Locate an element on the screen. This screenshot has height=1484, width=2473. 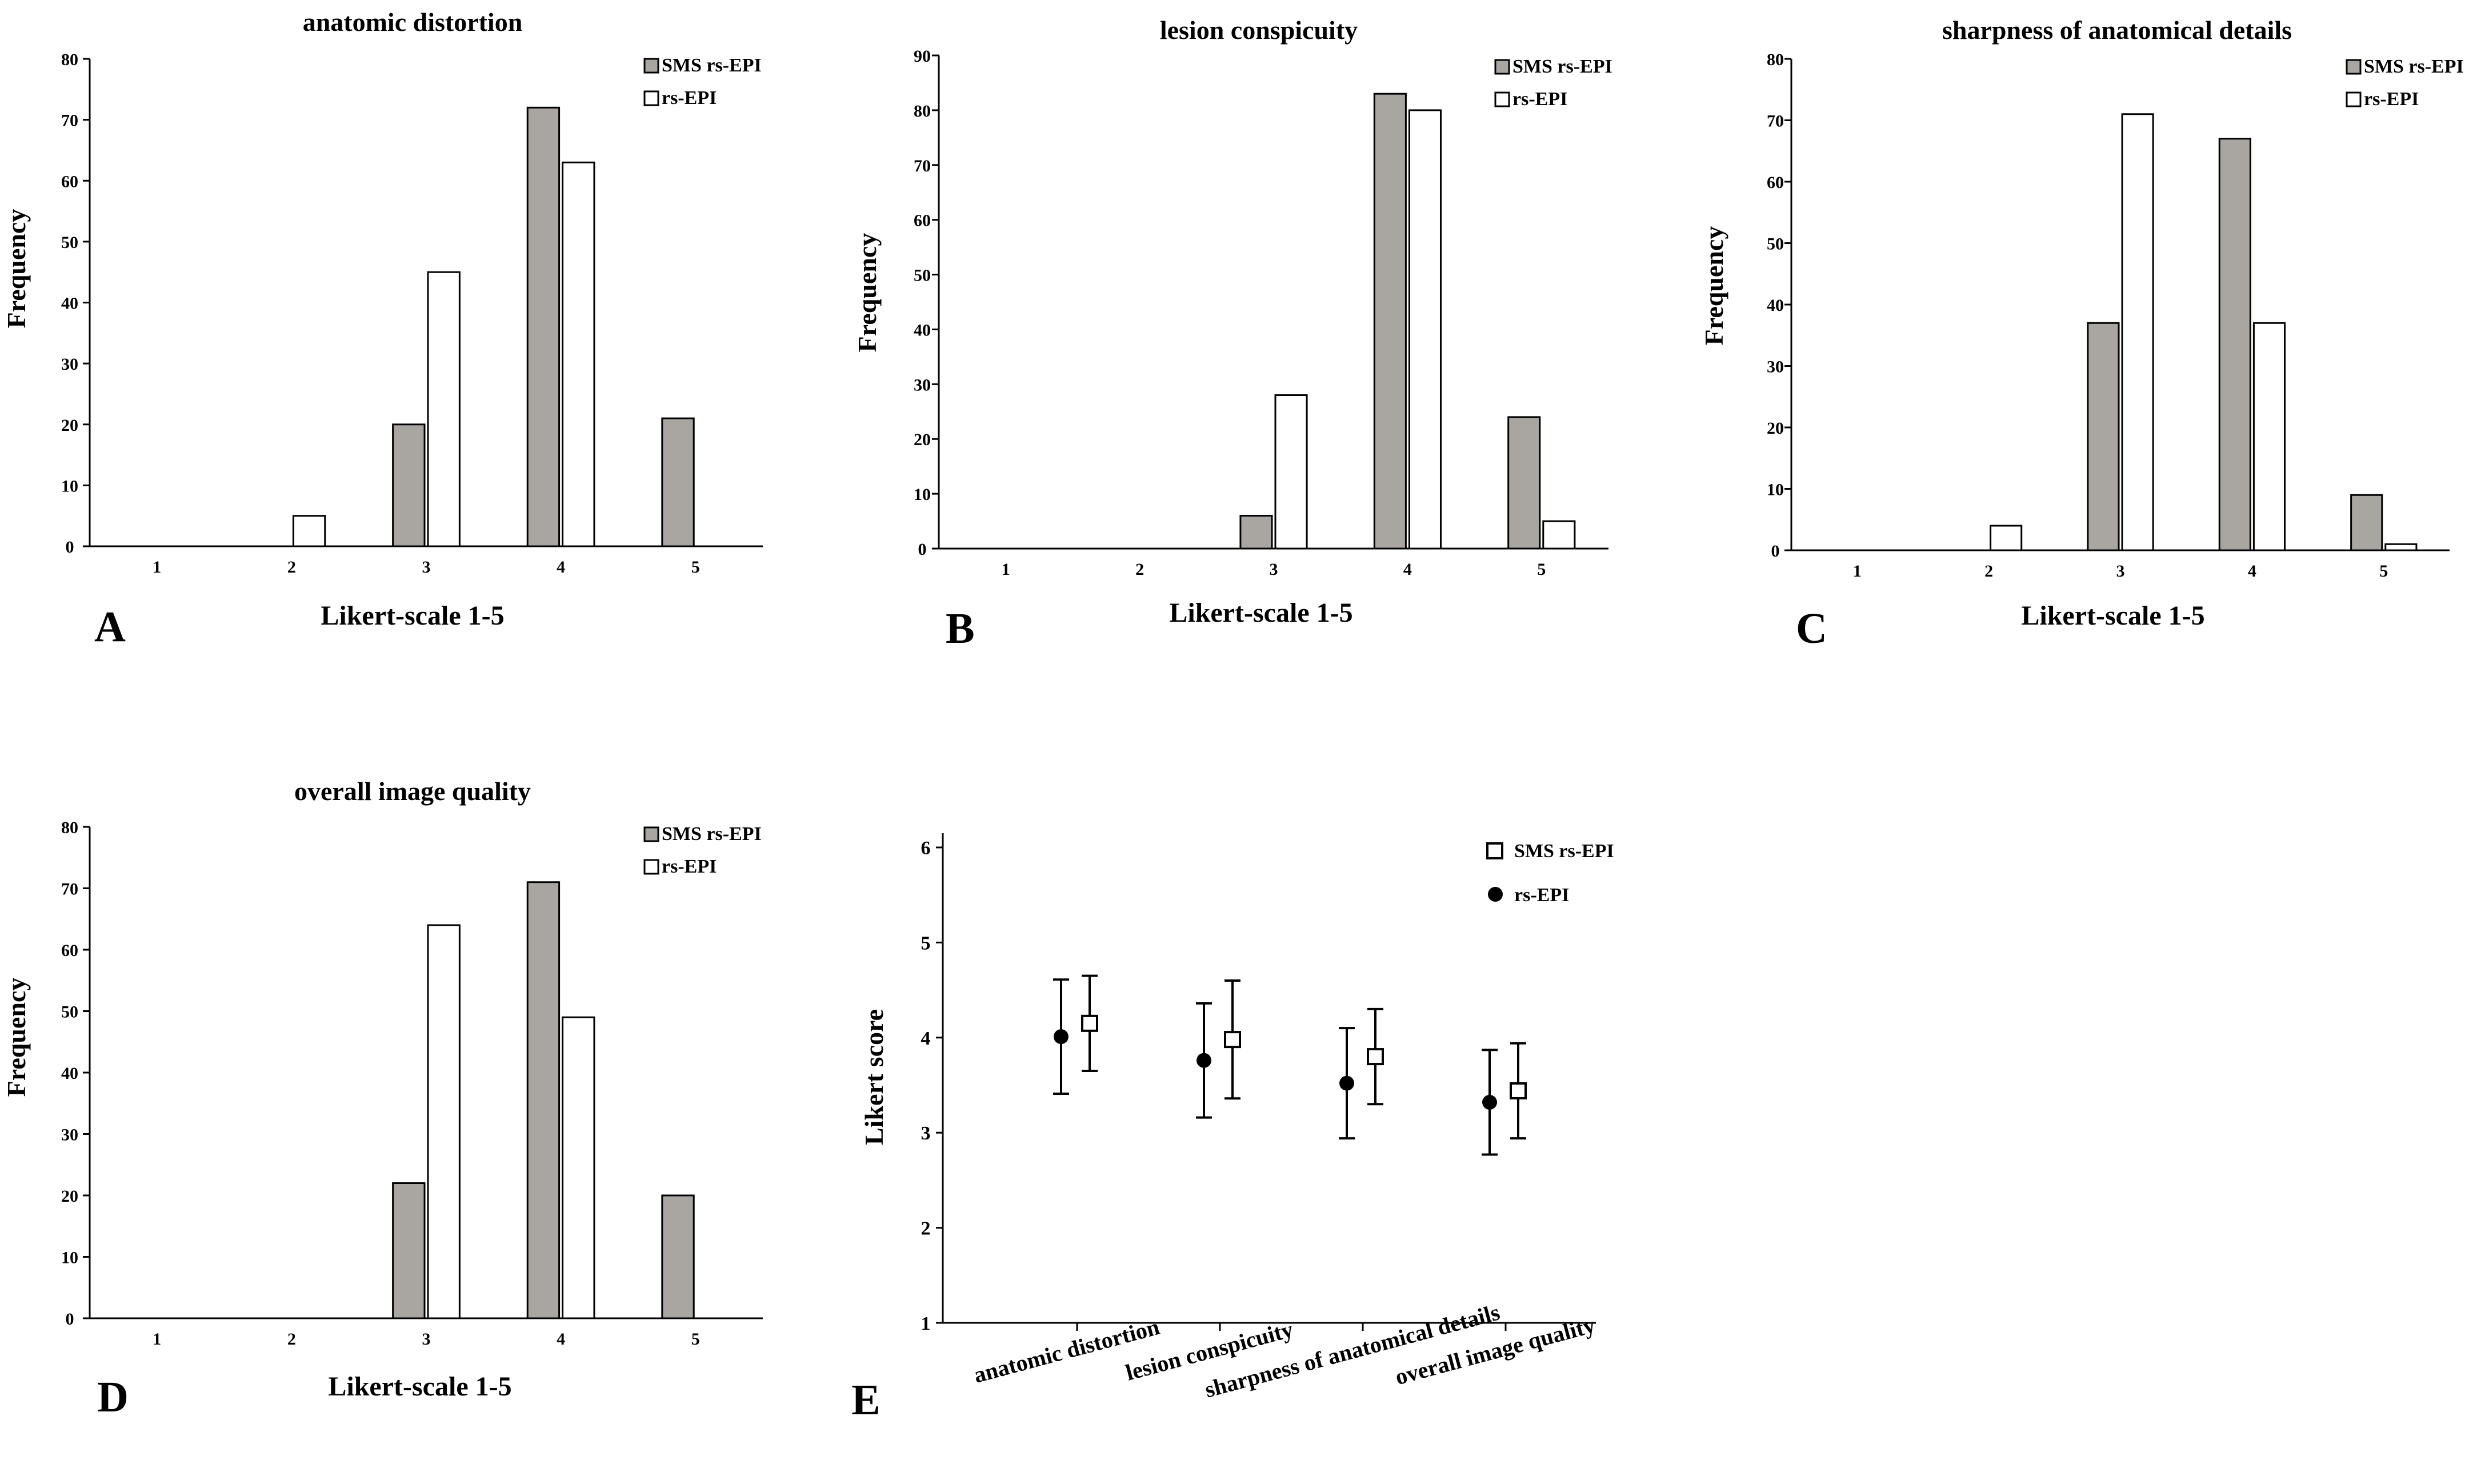
panel-letter: B is located at coordinates (960, 629).